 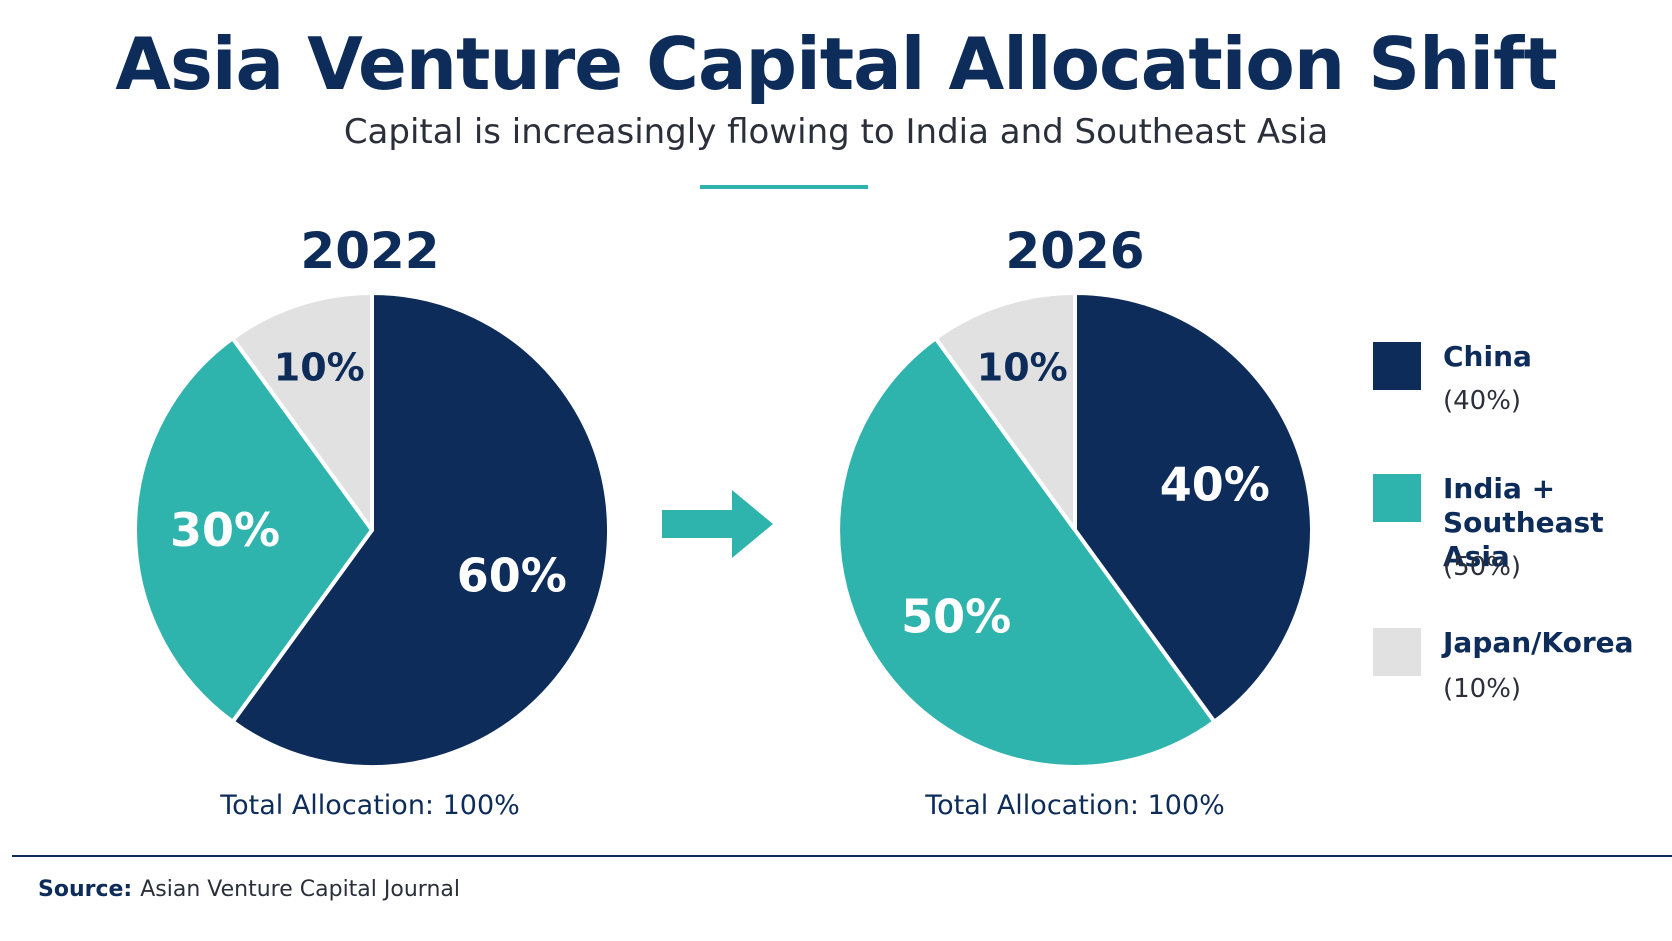 What do you see at coordinates (420, 530) in the screenshot?
I see `pie-slice-2022-china` at bounding box center [420, 530].